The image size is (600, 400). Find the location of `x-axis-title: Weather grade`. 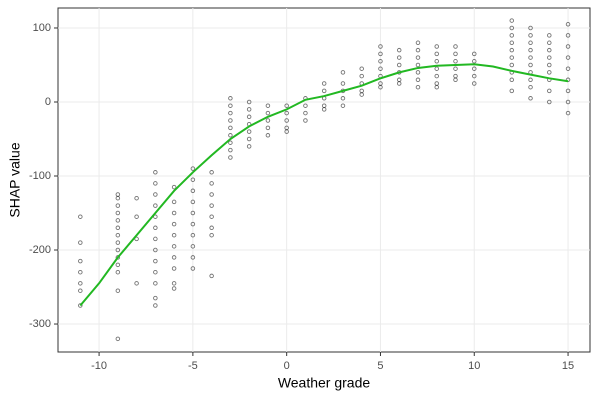

x-axis-title: Weather grade is located at coordinates (324, 383).